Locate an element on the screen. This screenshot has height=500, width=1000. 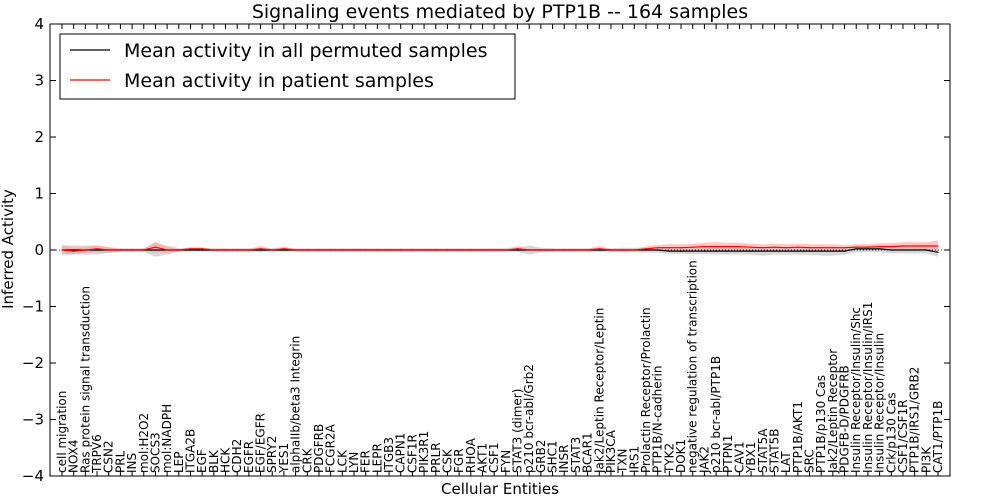
x-category-label: INSR is located at coordinates (564, 459).